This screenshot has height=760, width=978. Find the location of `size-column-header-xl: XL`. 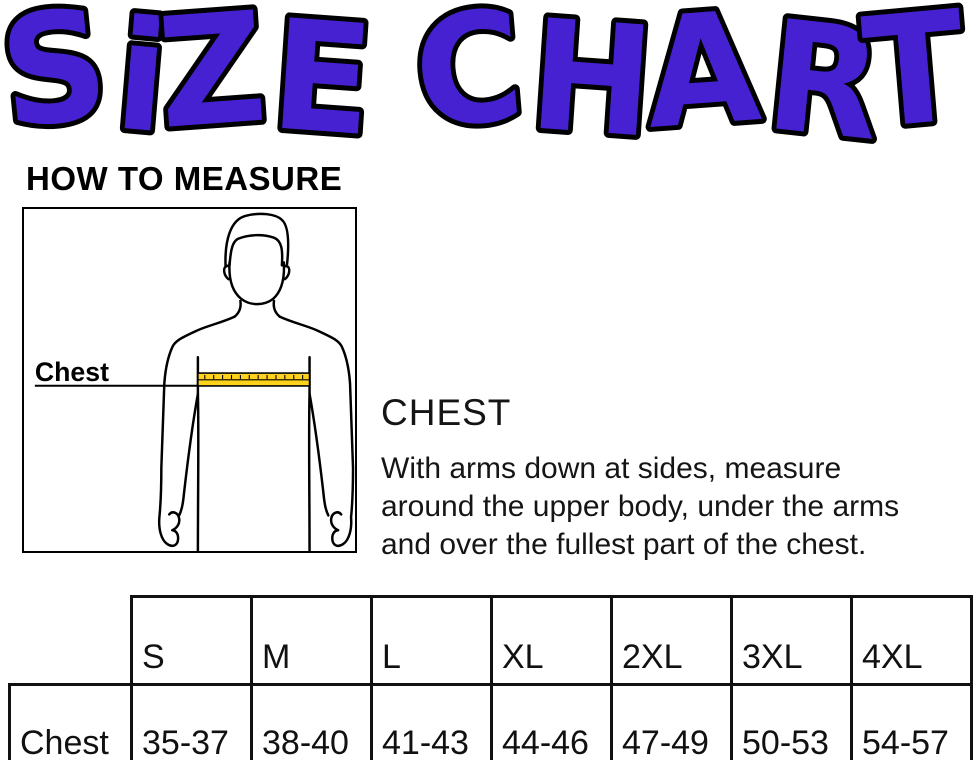

size-column-header-xl: XL is located at coordinates (551, 640).